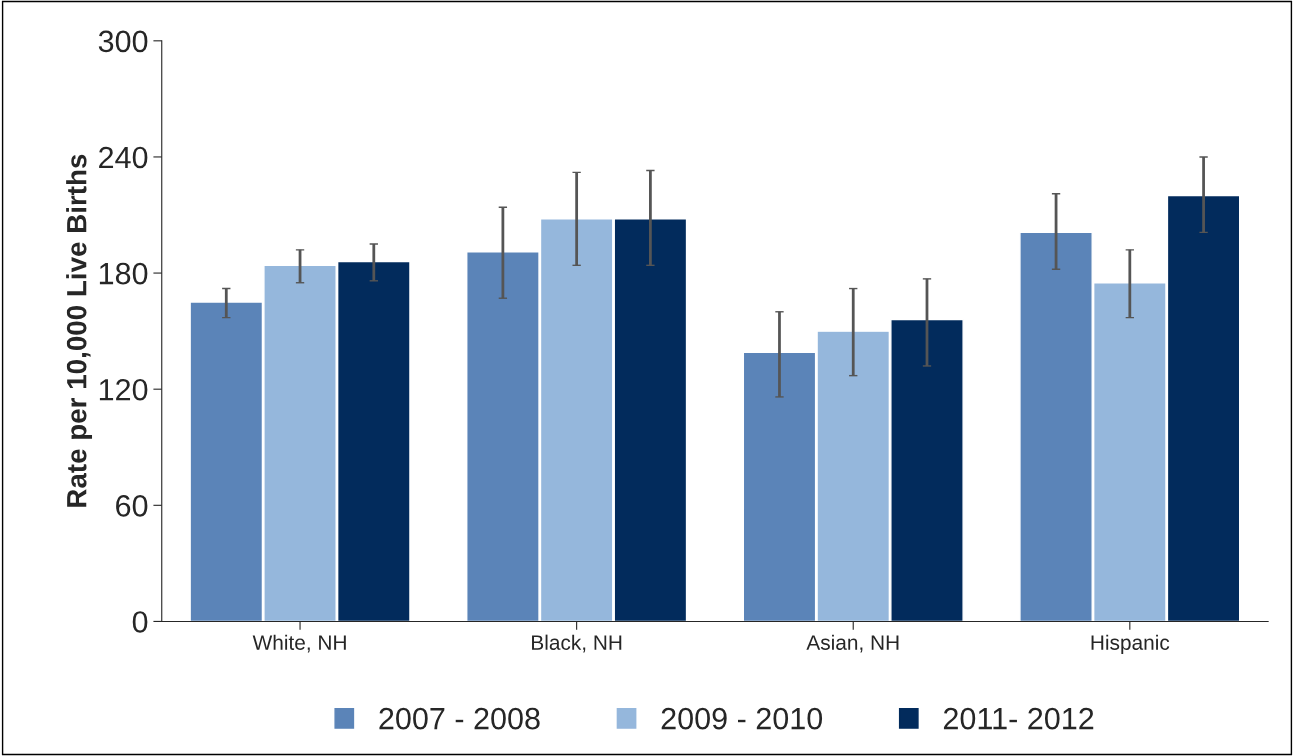 This screenshot has height=756, width=1294. I want to click on y-tick-label: 300, so click(123, 41).